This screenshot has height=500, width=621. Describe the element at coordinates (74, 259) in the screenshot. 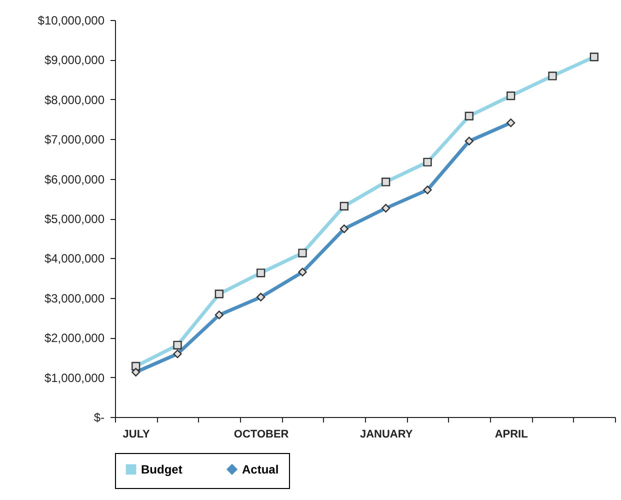

I see `y-tick-label: $4,000,000` at that location.